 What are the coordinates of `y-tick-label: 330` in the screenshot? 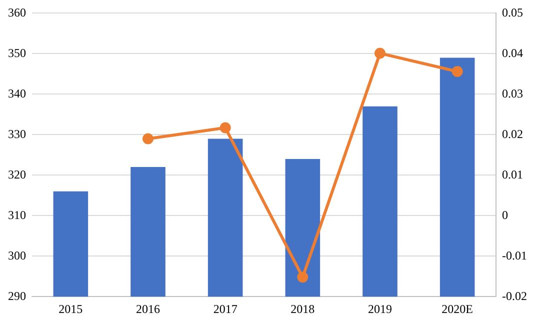 It's located at (17, 133).